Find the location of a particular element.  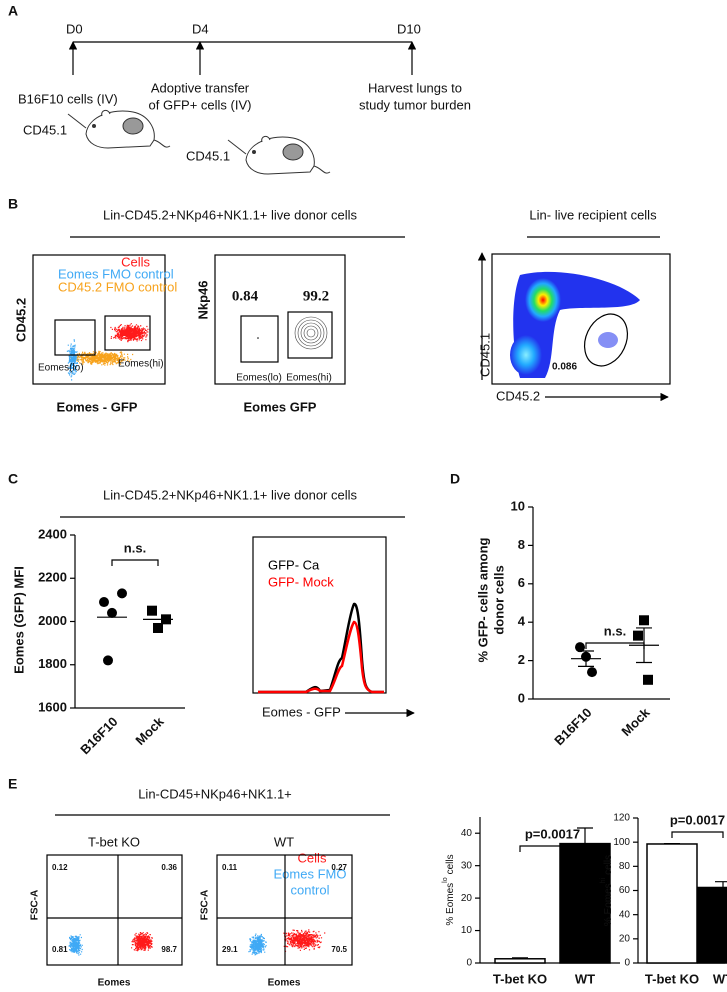

y-tick-label: 6 is located at coordinates (521, 582).